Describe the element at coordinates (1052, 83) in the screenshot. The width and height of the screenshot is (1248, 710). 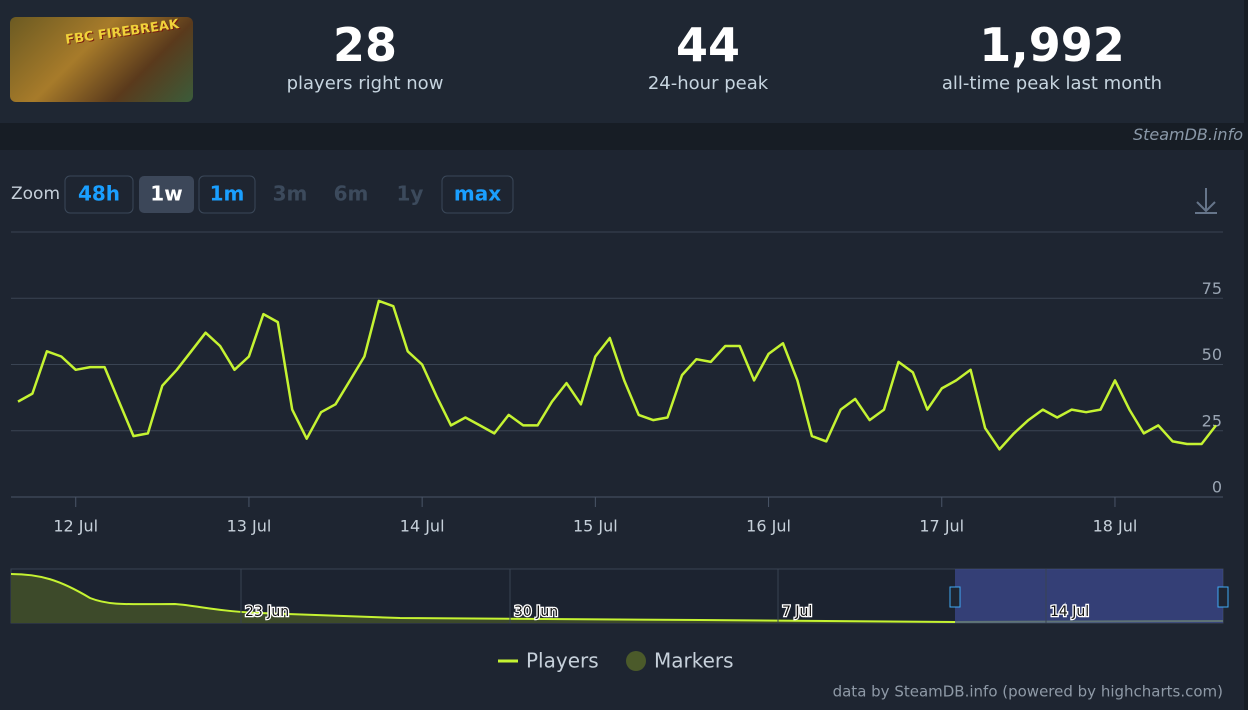
I see `stat-label: all-time peak last month` at that location.